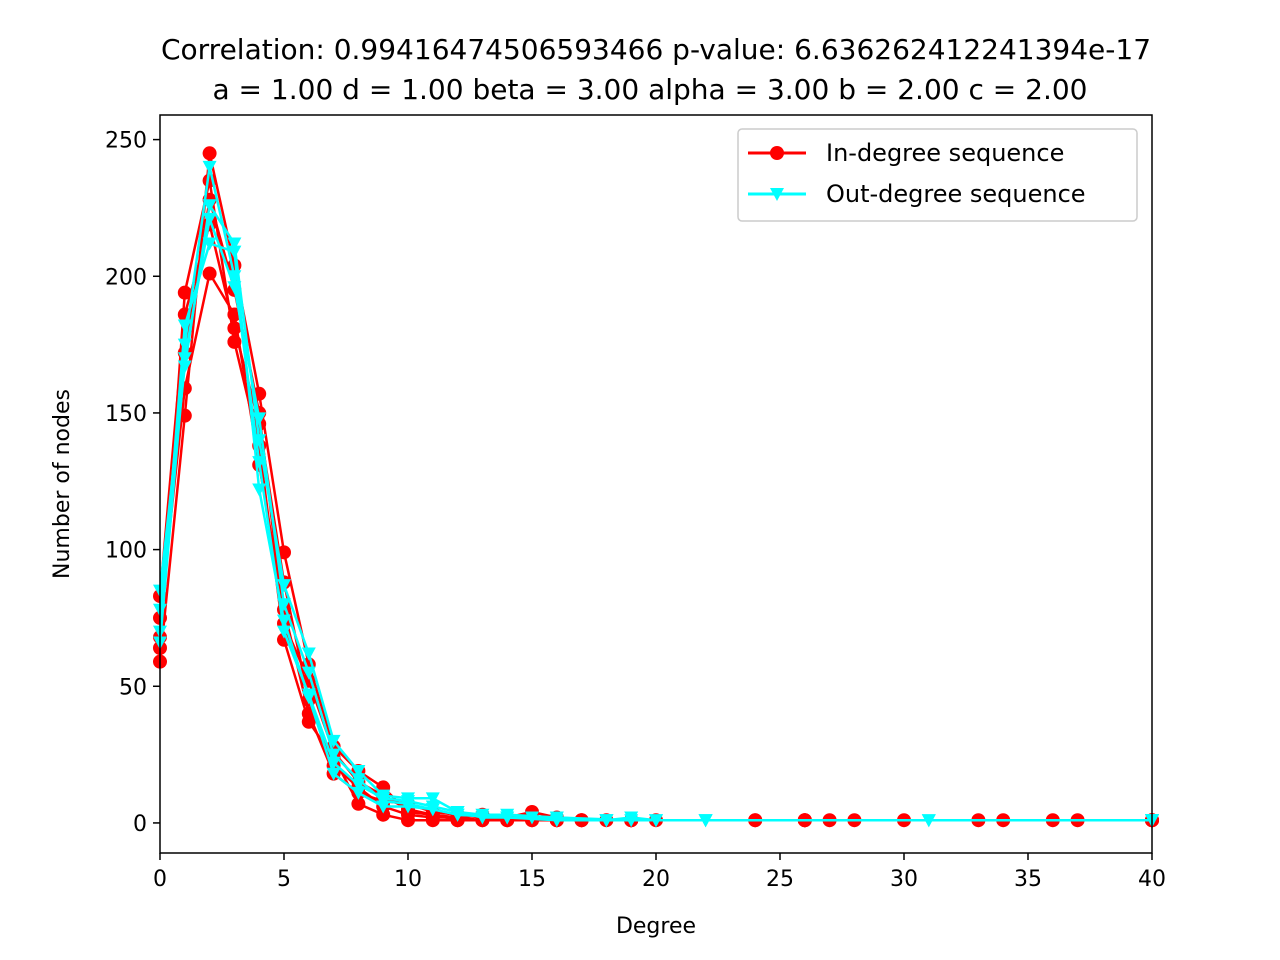 This screenshot has height=960, width=1280. Describe the element at coordinates (126, 414) in the screenshot. I see `y-tick-label: 150` at that location.